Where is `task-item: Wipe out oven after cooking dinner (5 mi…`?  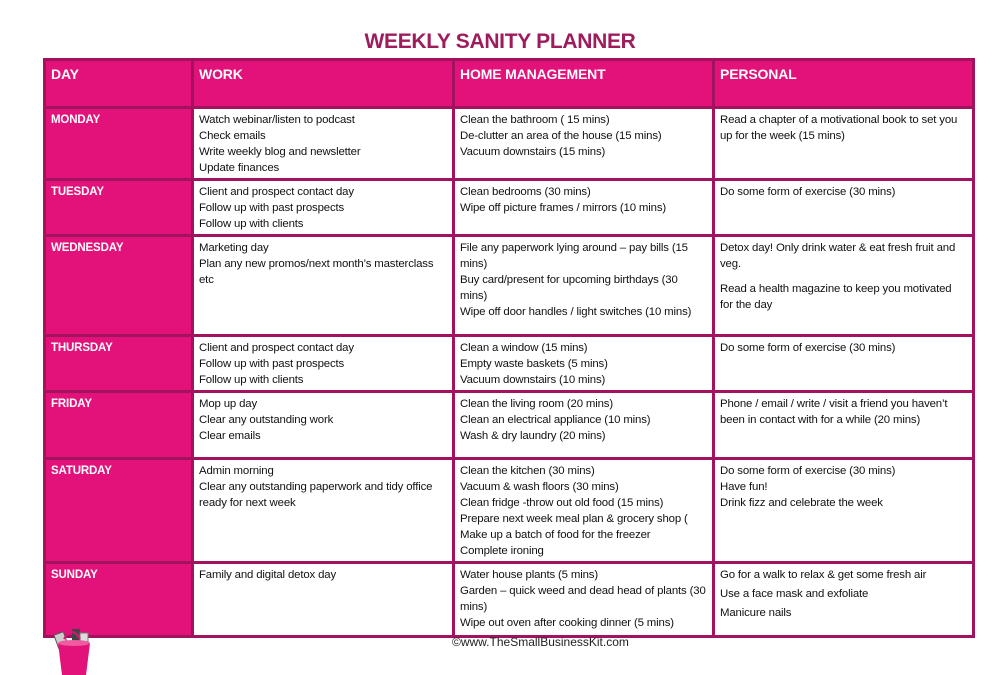 task-item: Wipe out oven after cooking dinner (5 mi… is located at coordinates (567, 623).